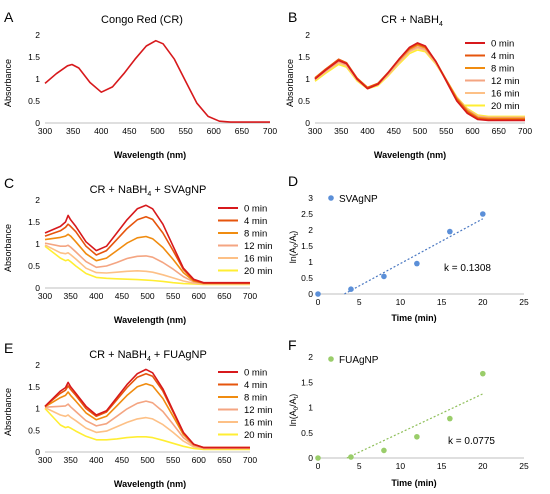 The image size is (550, 494). Describe the element at coordinates (8, 412) in the screenshot. I see `panel-e-ylabel: Absorbance` at that location.